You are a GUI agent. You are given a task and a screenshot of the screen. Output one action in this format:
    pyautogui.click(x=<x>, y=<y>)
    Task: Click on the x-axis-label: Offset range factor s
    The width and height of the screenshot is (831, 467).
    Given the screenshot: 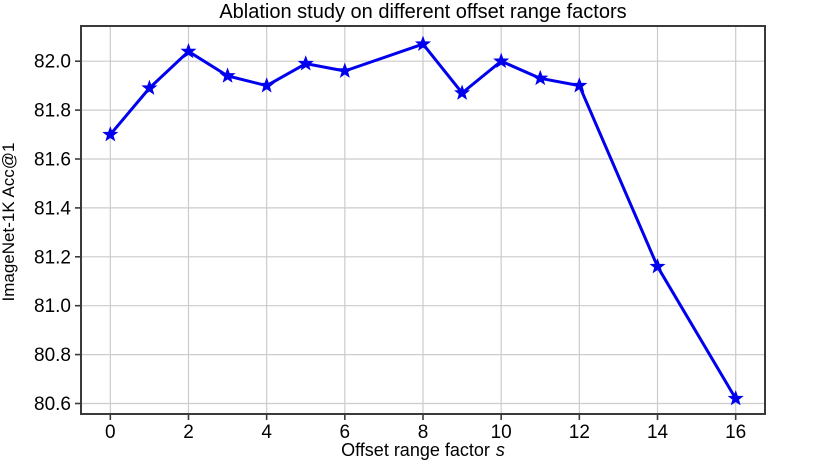 What is the action you would take?
    pyautogui.click(x=423, y=450)
    